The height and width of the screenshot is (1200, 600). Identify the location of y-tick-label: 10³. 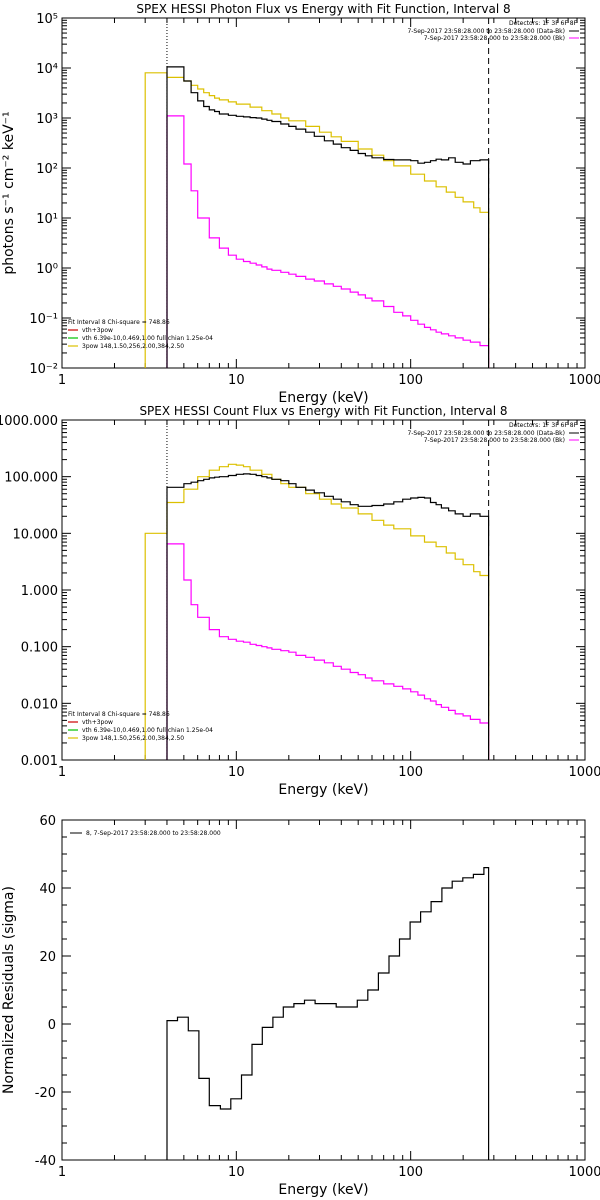
(47, 119).